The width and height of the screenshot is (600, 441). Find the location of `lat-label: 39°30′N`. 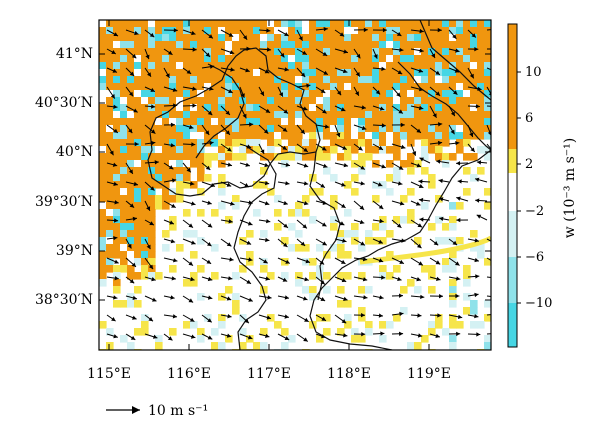

lat-label: 39°30′N is located at coordinates (64, 202).